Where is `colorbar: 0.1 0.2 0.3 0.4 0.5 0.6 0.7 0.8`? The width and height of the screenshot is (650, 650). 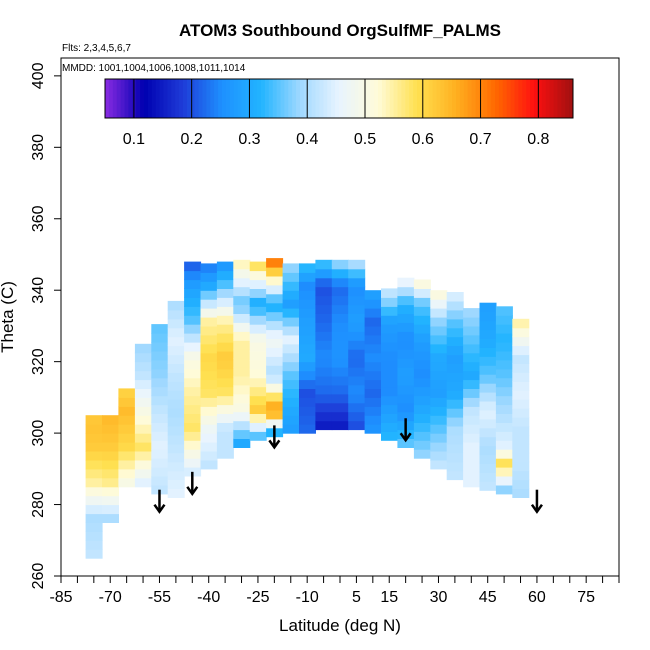
colorbar: 0.1 0.2 0.3 0.4 0.5 0.6 0.7 0.8 is located at coordinates (339, 113).